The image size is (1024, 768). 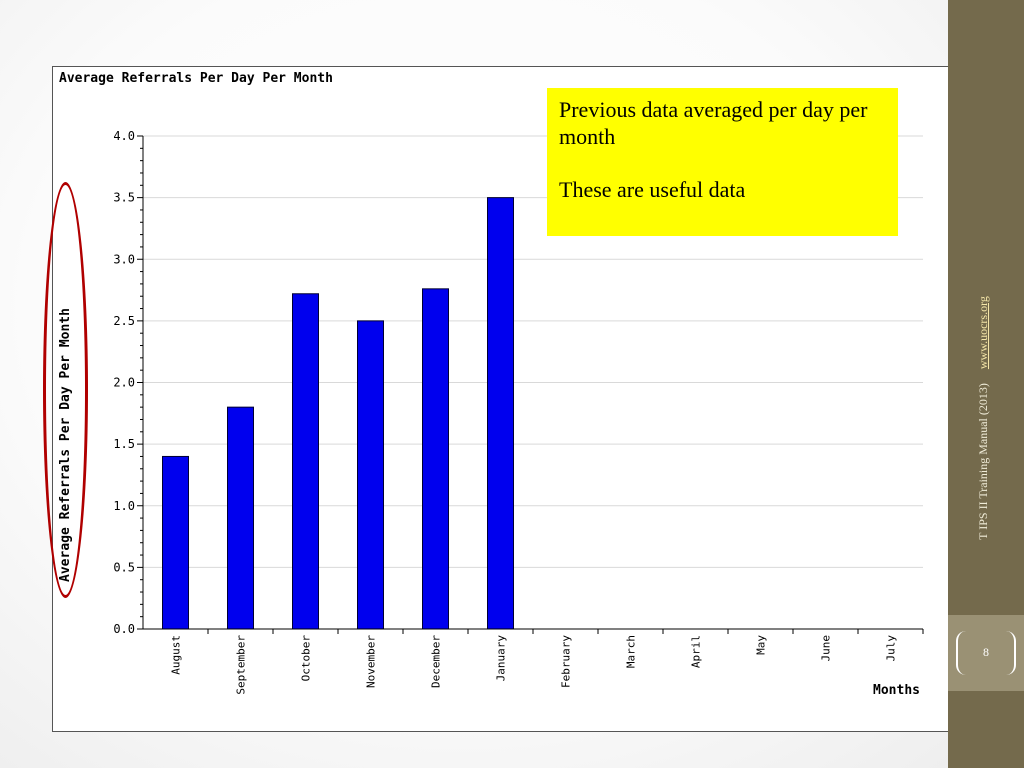 What do you see at coordinates (305, 461) in the screenshot?
I see `bar-october` at bounding box center [305, 461].